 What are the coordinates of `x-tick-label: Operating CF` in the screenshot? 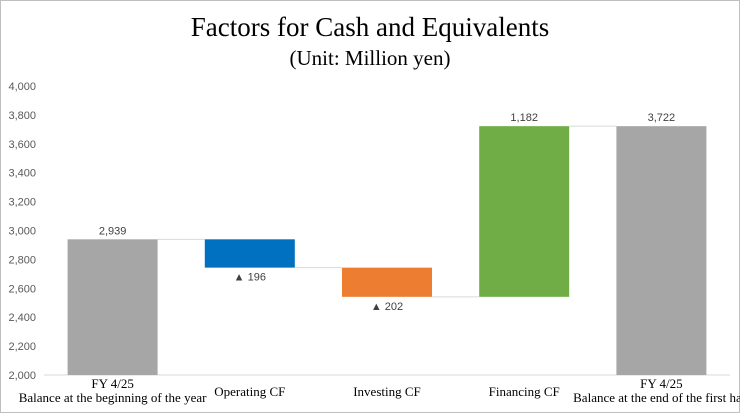 It's located at (249, 391).